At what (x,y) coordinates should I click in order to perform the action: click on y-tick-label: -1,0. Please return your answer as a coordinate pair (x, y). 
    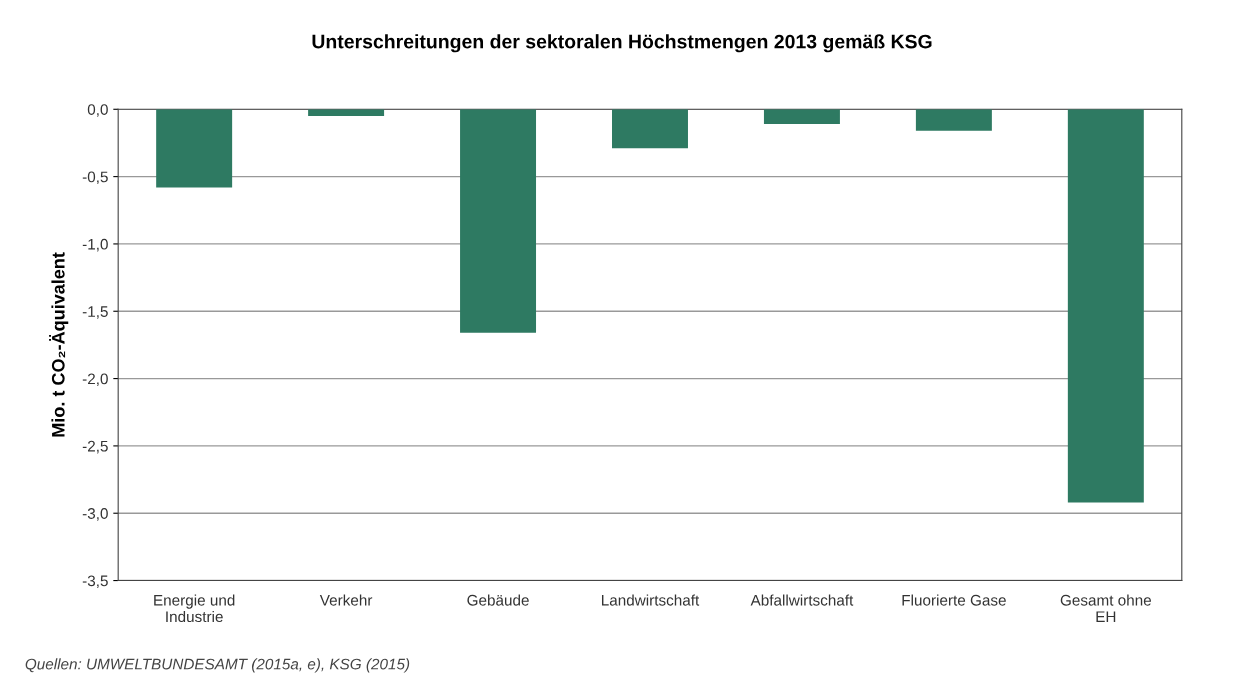
    Looking at the image, I should click on (95, 245).